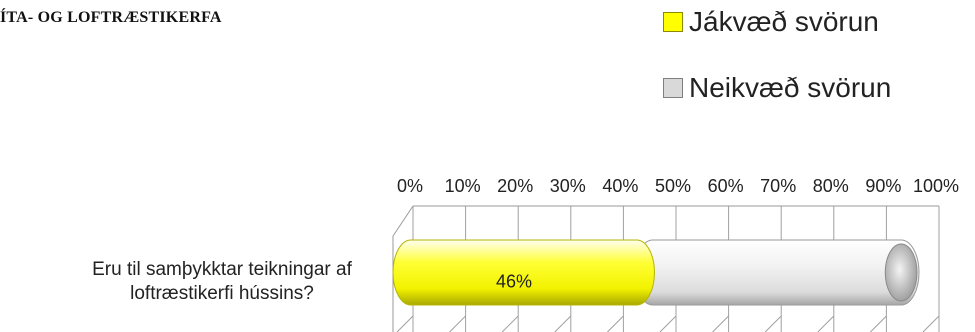 The width and height of the screenshot is (975, 332). I want to click on x-tick-label: 70%, so click(778, 186).